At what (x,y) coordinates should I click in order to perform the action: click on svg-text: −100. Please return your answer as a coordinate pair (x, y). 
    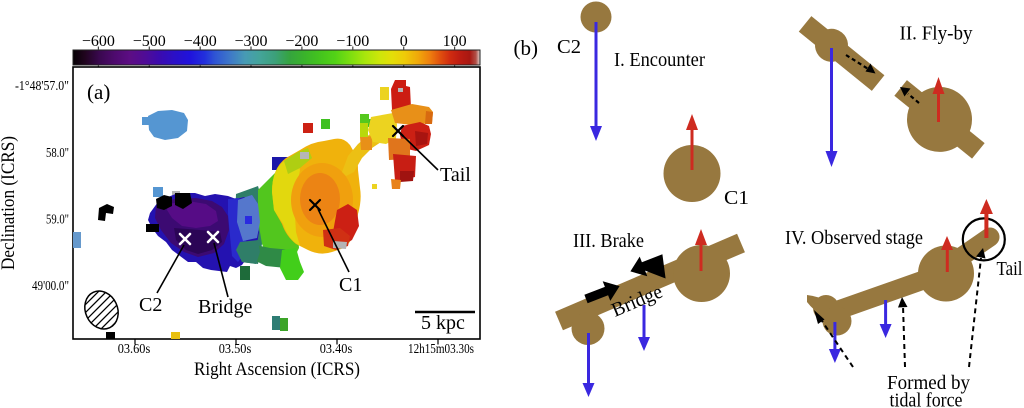
    Looking at the image, I should click on (352, 41).